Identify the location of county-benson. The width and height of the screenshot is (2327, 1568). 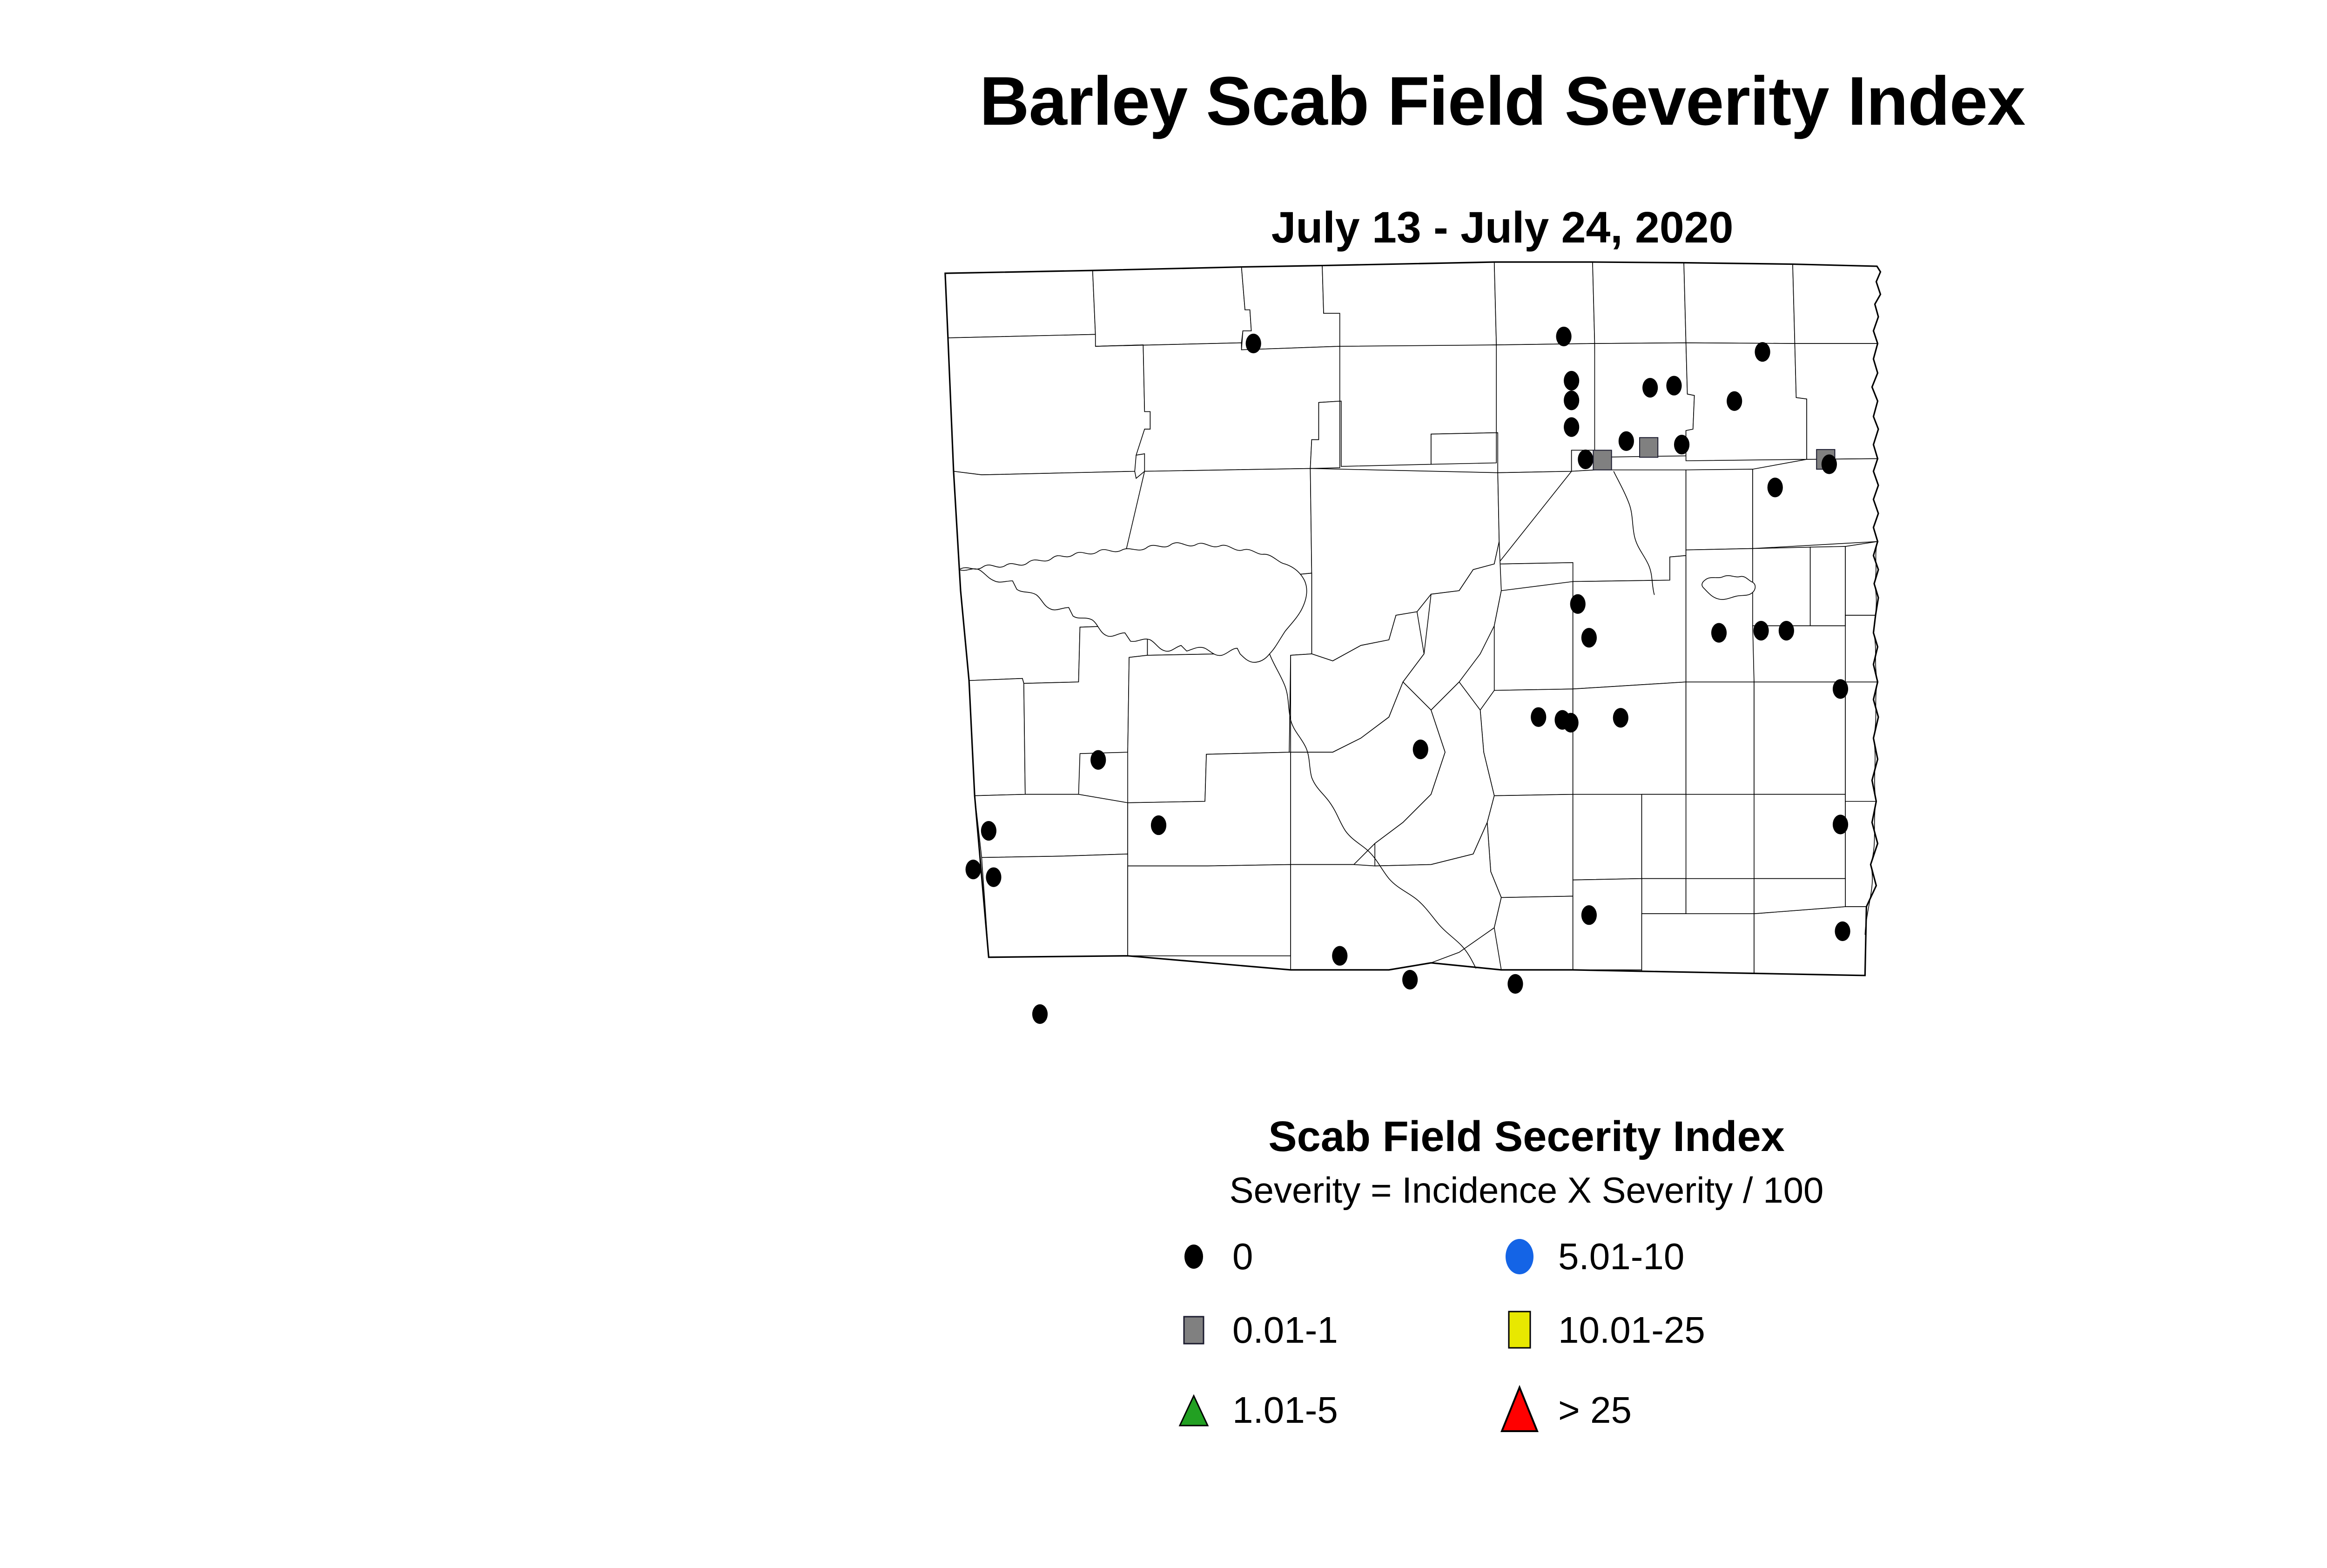
(1746, 402).